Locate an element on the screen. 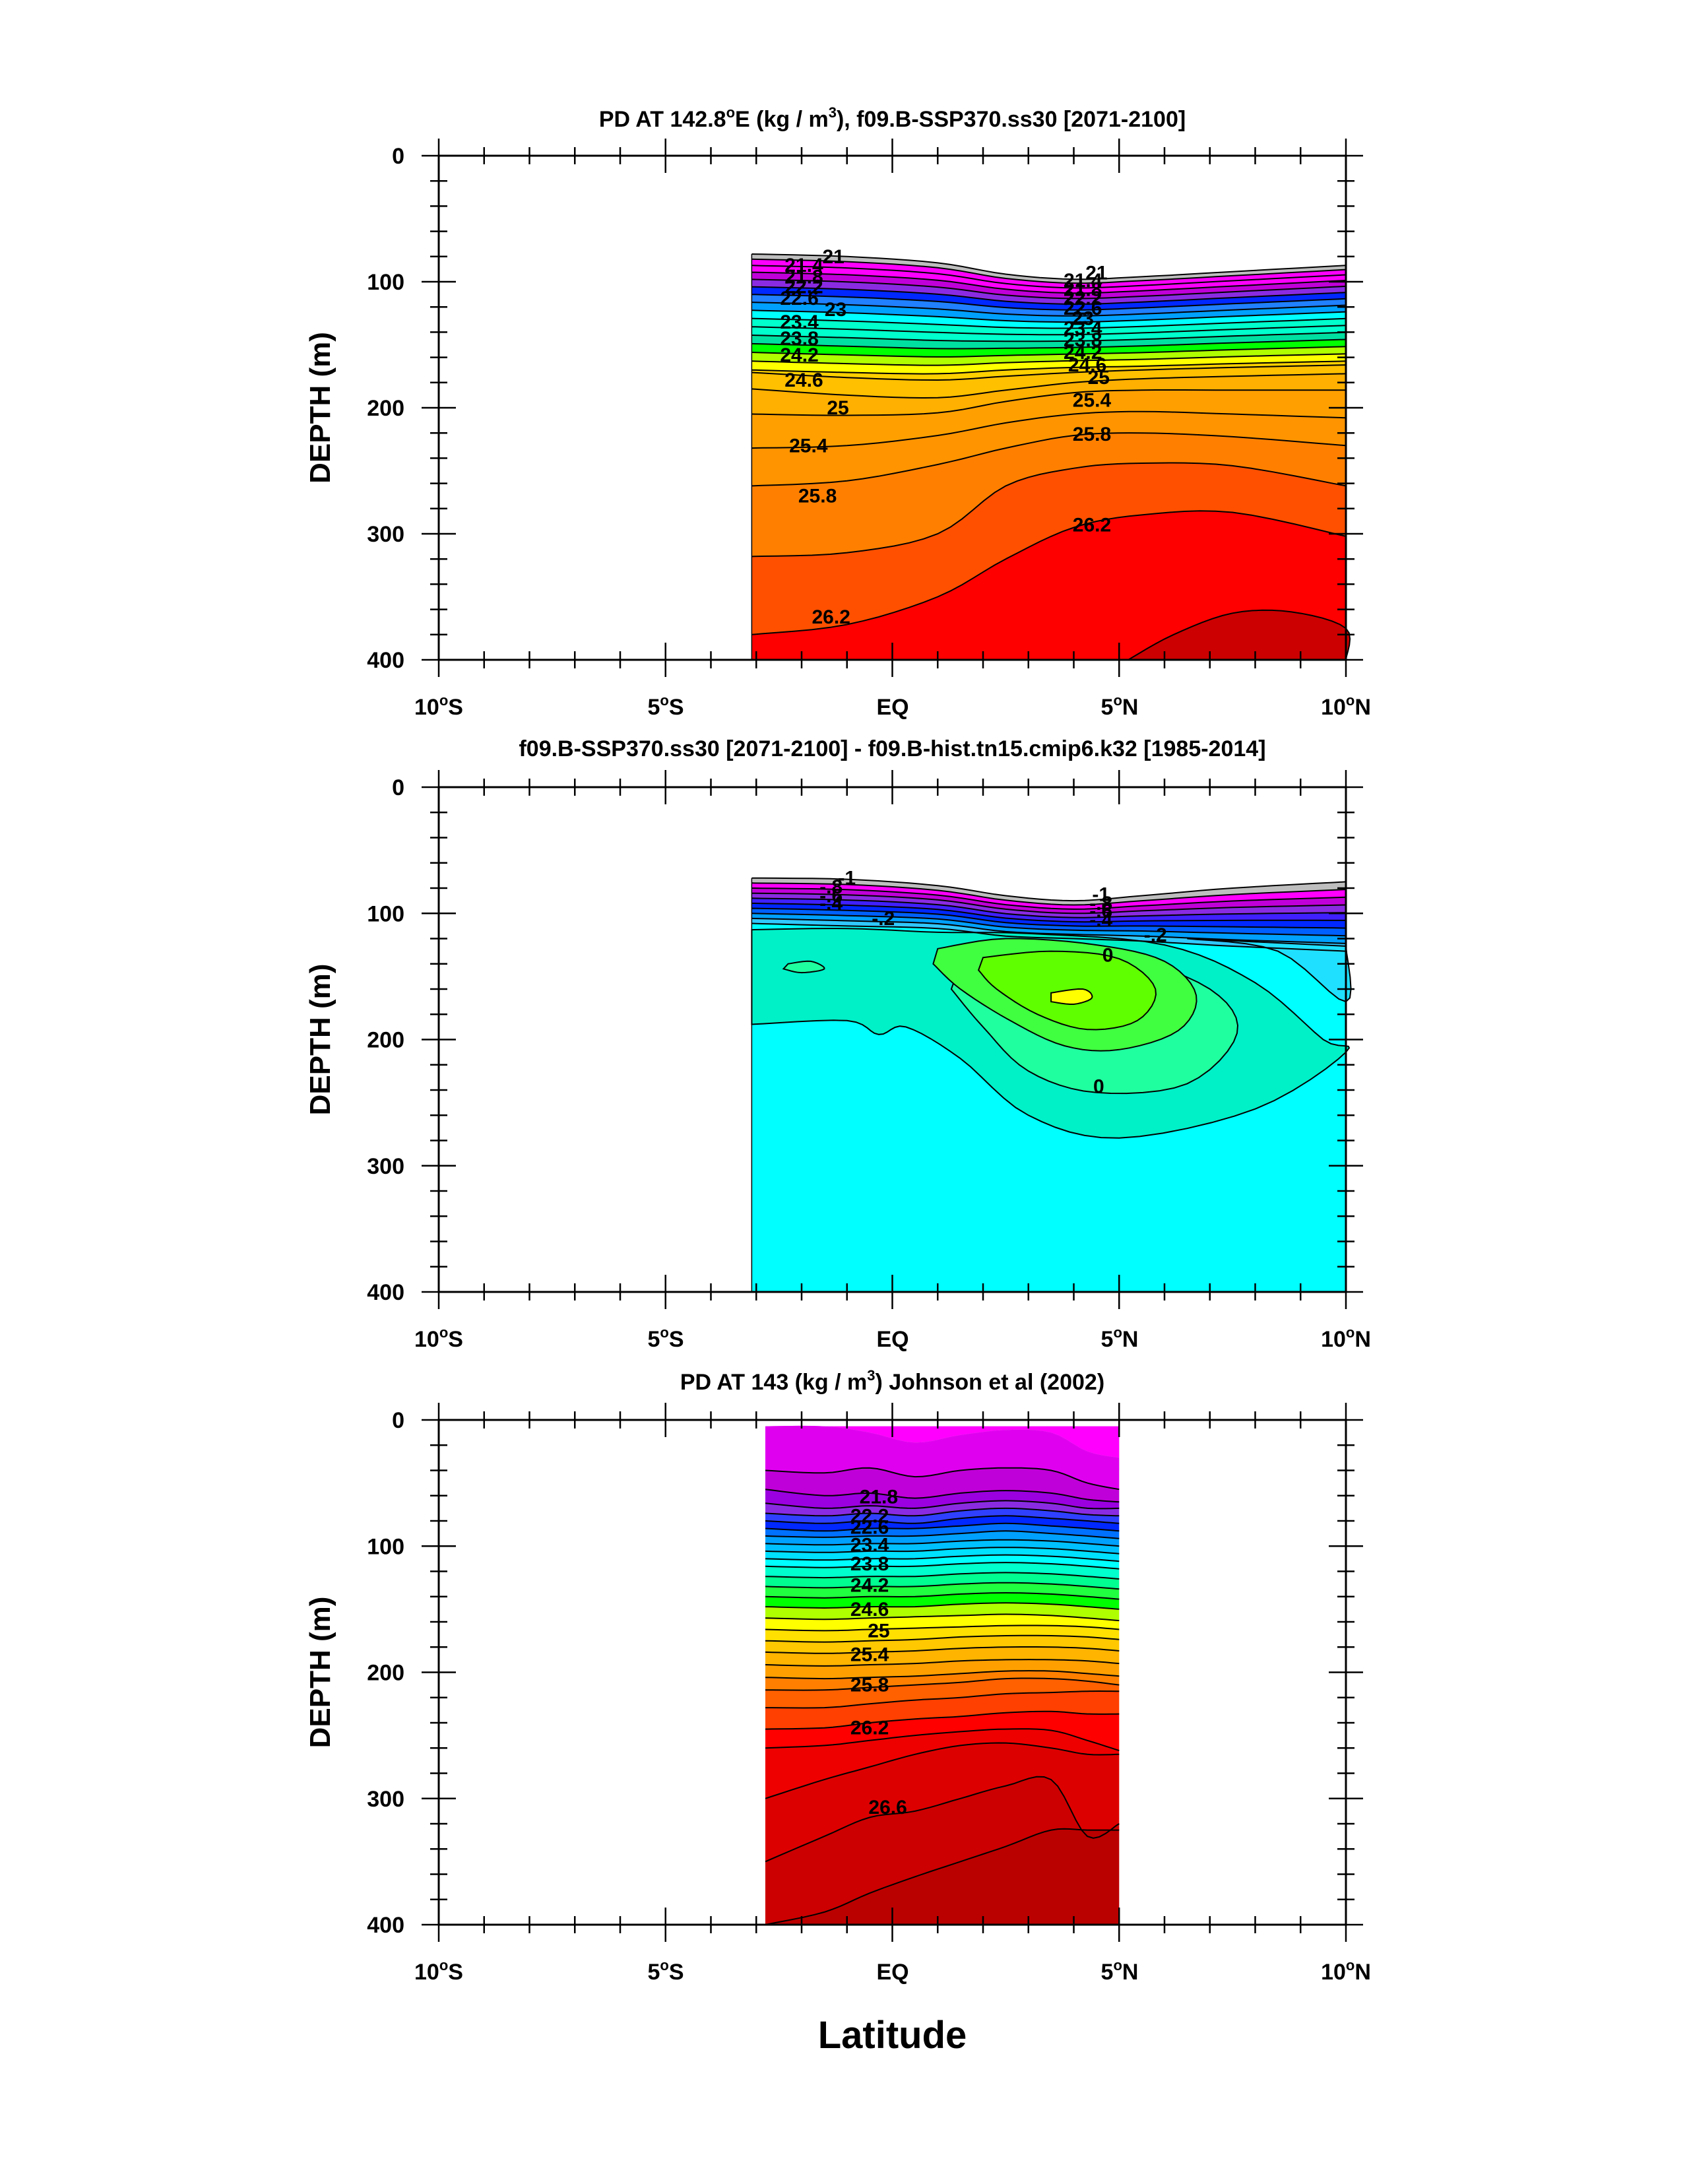 Image resolution: width=1689 pixels, height=2184 pixels. panel-3-plot is located at coordinates (942, 1675).